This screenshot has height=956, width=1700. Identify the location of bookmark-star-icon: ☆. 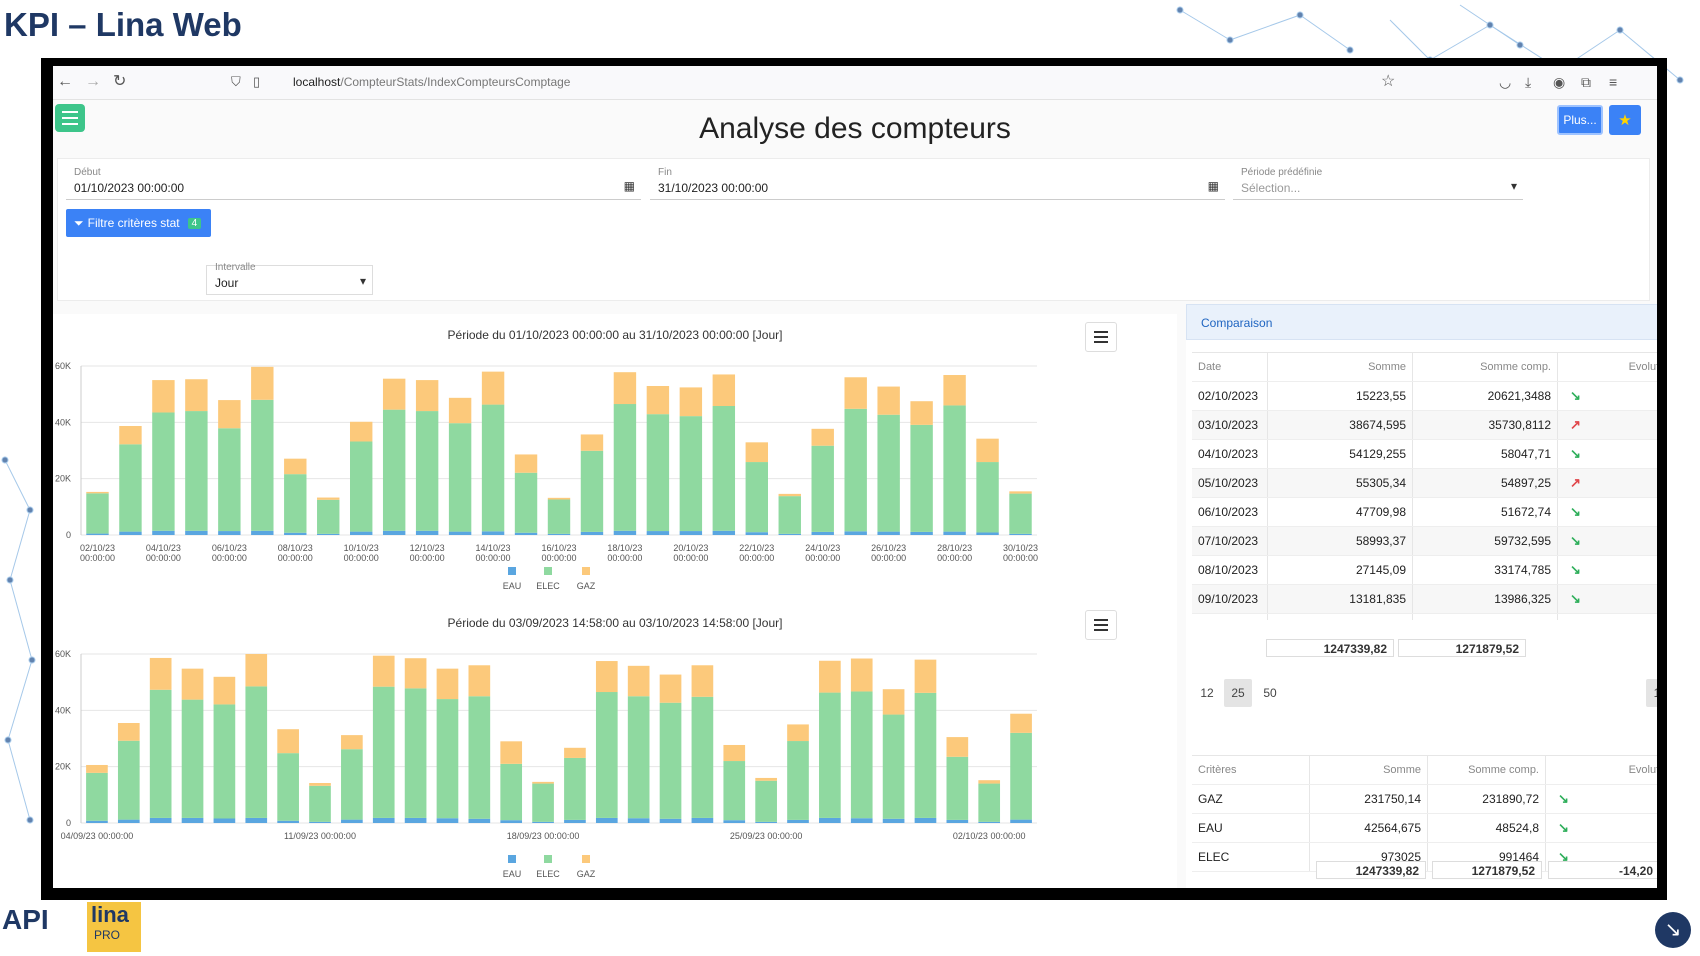
(1388, 81).